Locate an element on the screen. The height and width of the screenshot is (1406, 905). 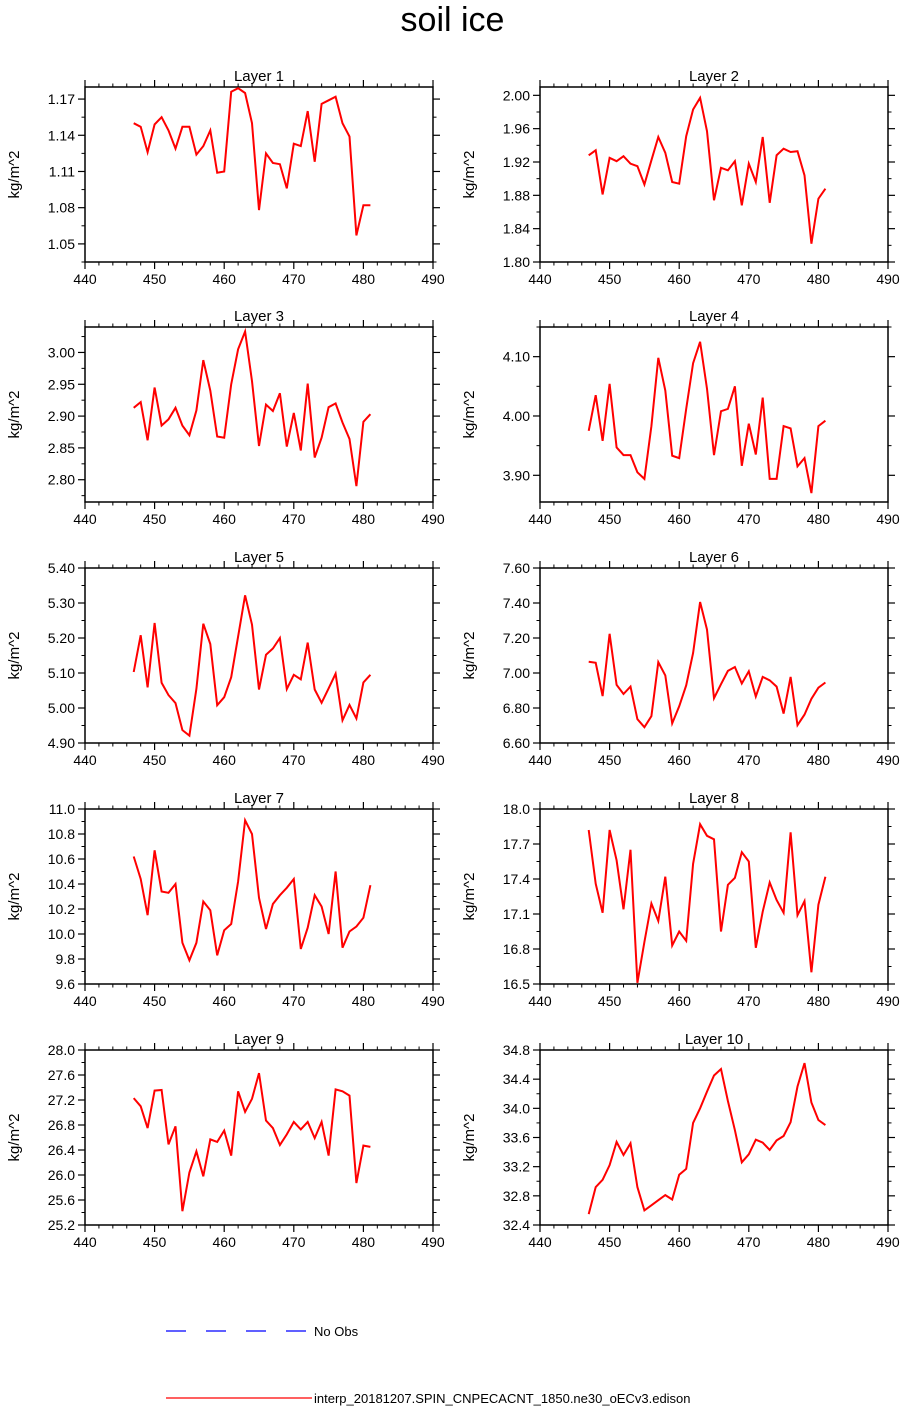
y-tick-label: 25.2 is located at coordinates (61, 1225).